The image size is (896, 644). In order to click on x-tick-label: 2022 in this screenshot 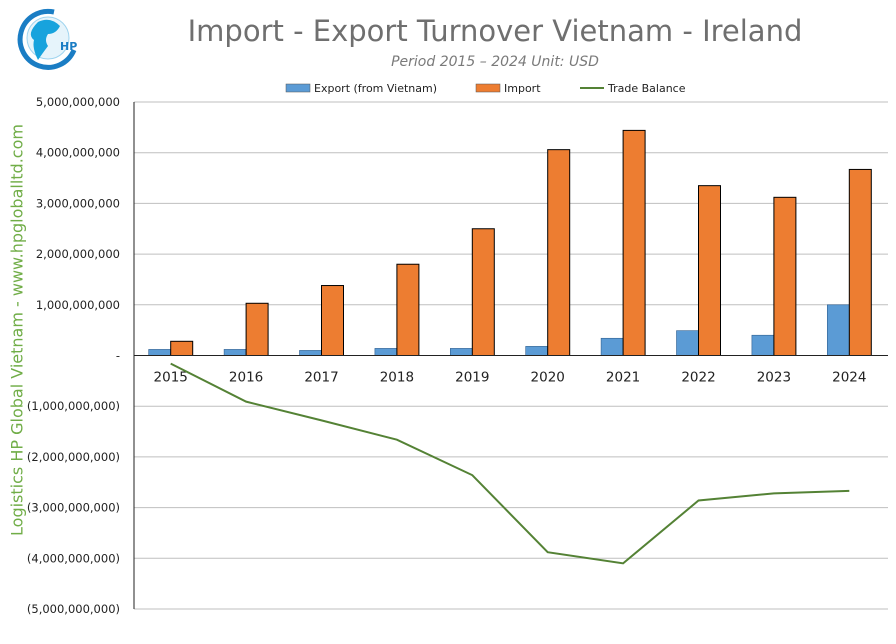, I will do `click(698, 378)`.